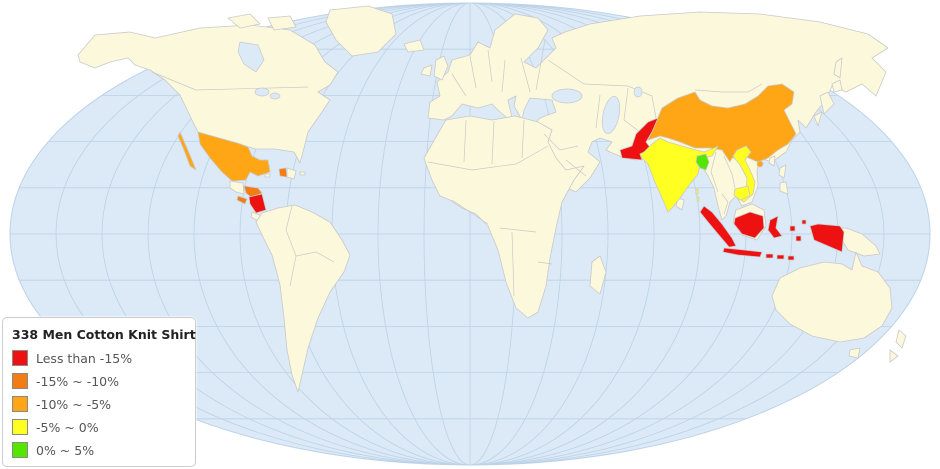 The height and width of the screenshot is (469, 940). Describe the element at coordinates (440, 88) in the screenshot. I see `inland-seas` at that location.